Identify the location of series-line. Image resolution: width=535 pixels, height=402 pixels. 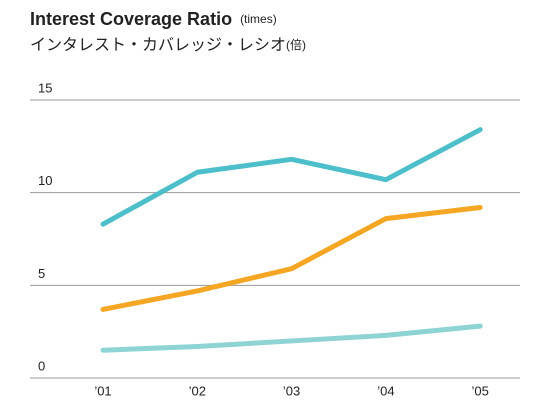
(291, 338).